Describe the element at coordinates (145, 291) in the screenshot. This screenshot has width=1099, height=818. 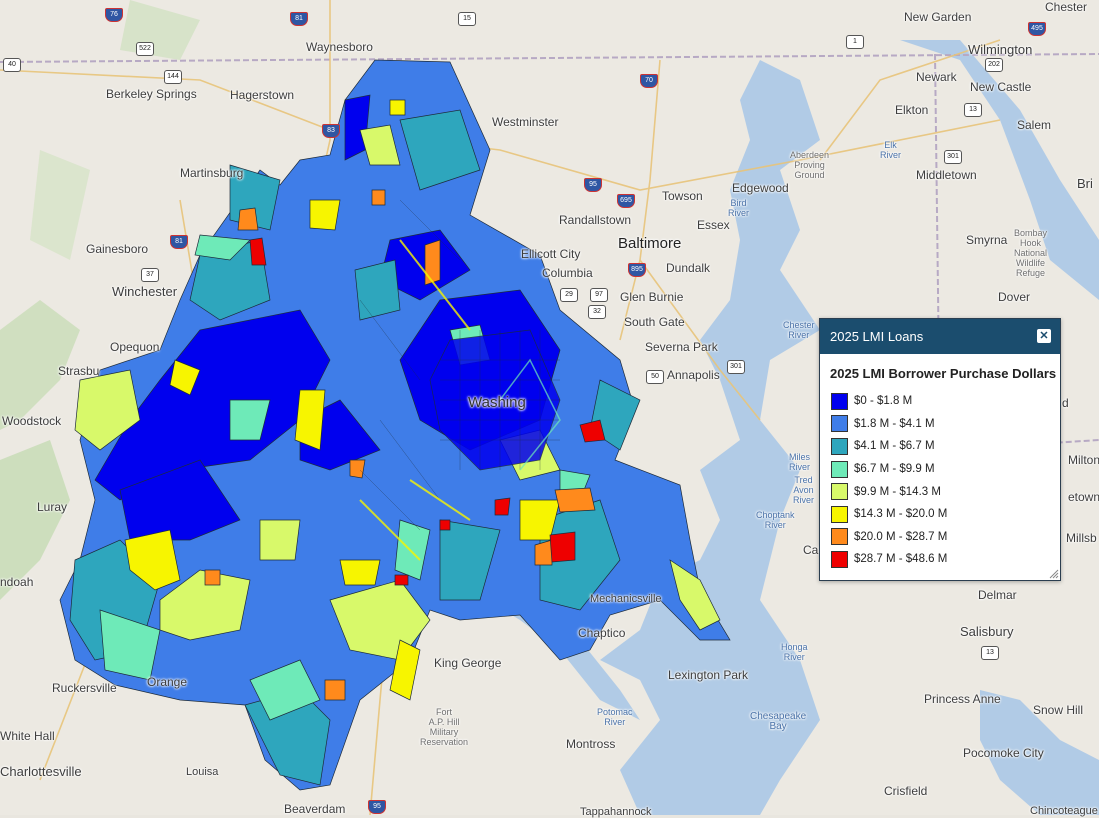
I see `place-label-winchester: Winchester` at that location.